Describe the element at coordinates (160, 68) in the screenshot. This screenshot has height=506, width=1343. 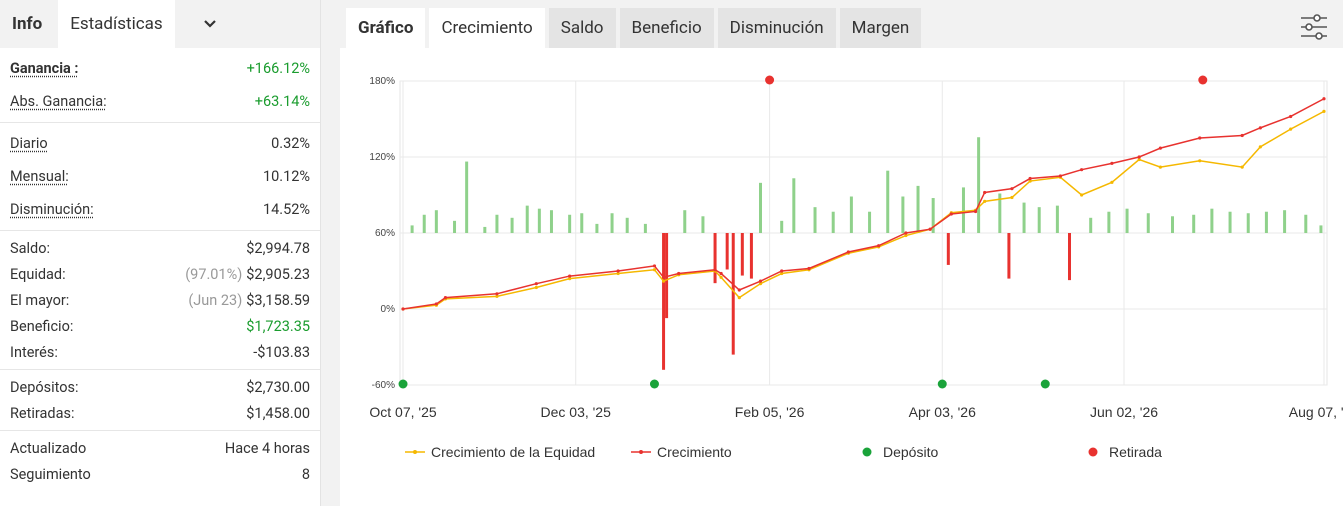
I see `stat-row: Ganancia : +166.12%` at that location.